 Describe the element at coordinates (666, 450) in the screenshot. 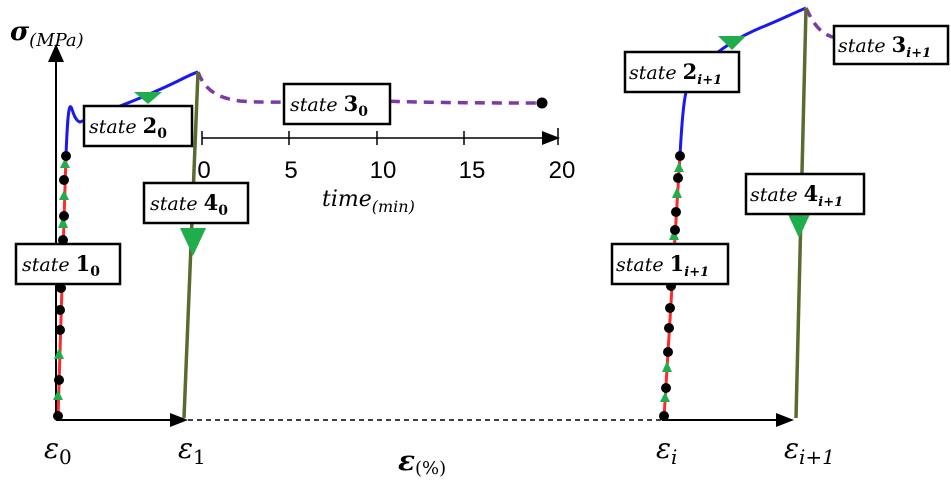

I see `strain-tick-ei: εi` at that location.